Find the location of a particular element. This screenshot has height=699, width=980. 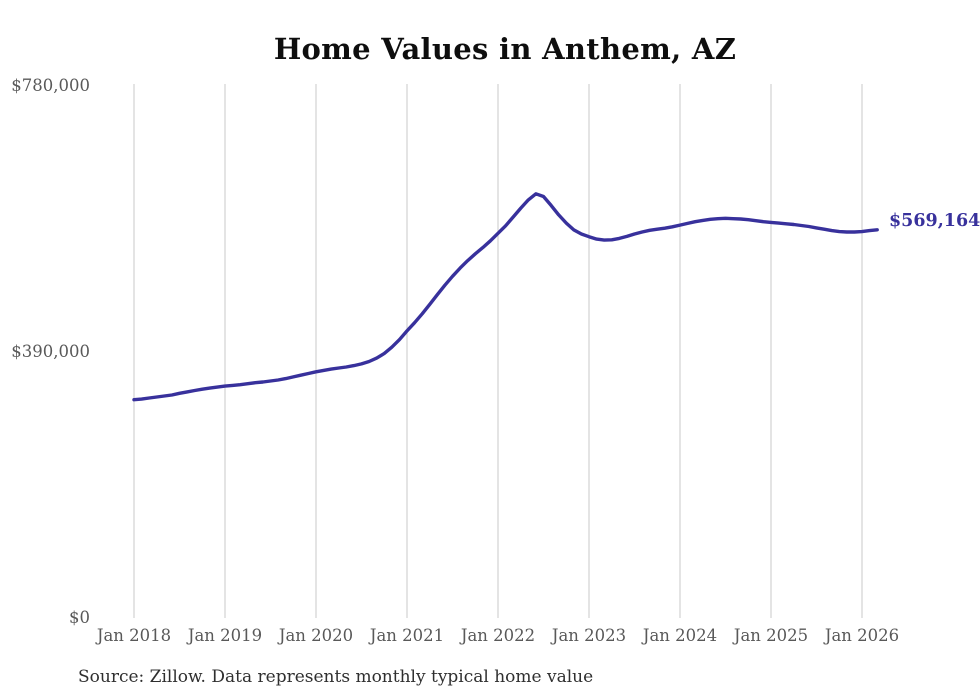

y-tick-label: $0 is located at coordinates (79, 617).